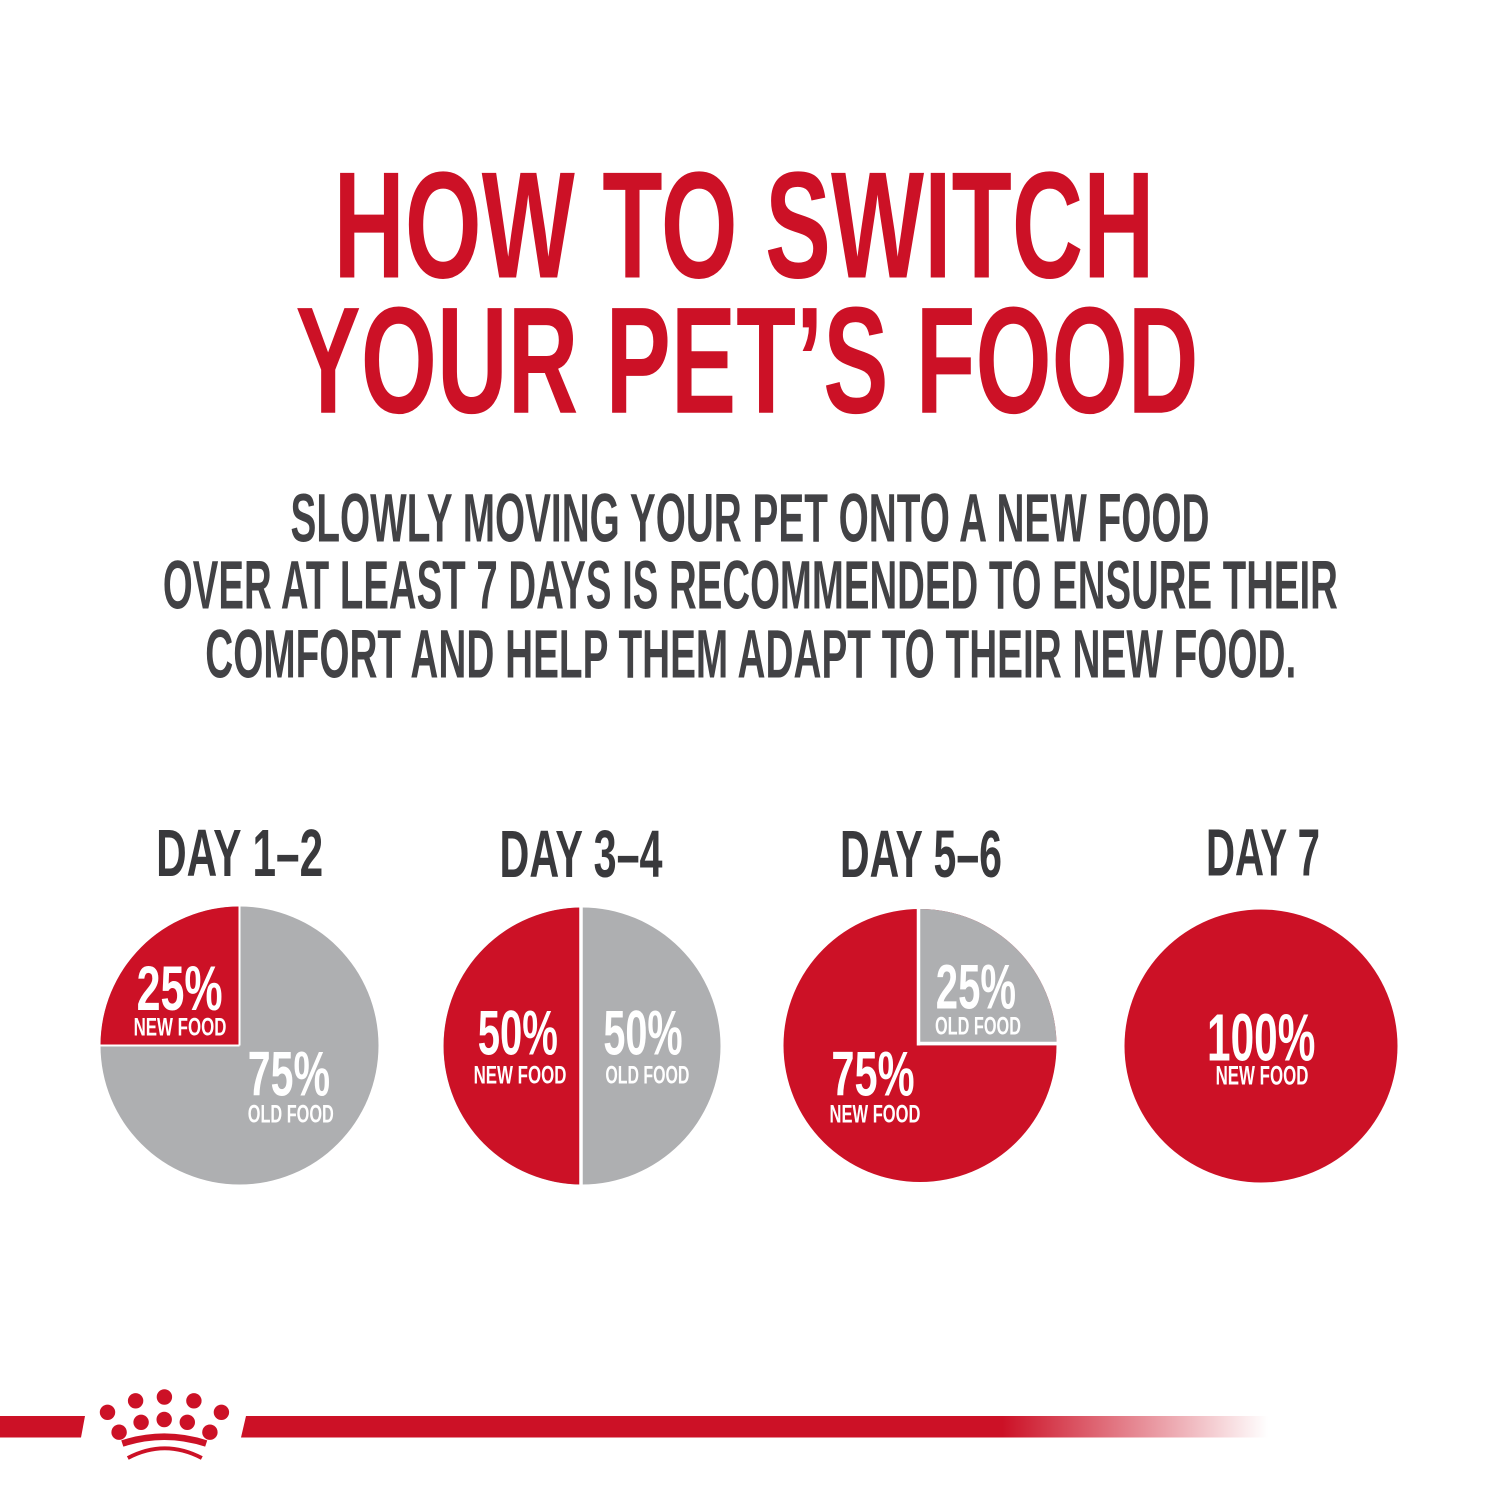 This screenshot has width=1500, height=1500. I want to click on svg-text: DAY 1–2, so click(239, 854).